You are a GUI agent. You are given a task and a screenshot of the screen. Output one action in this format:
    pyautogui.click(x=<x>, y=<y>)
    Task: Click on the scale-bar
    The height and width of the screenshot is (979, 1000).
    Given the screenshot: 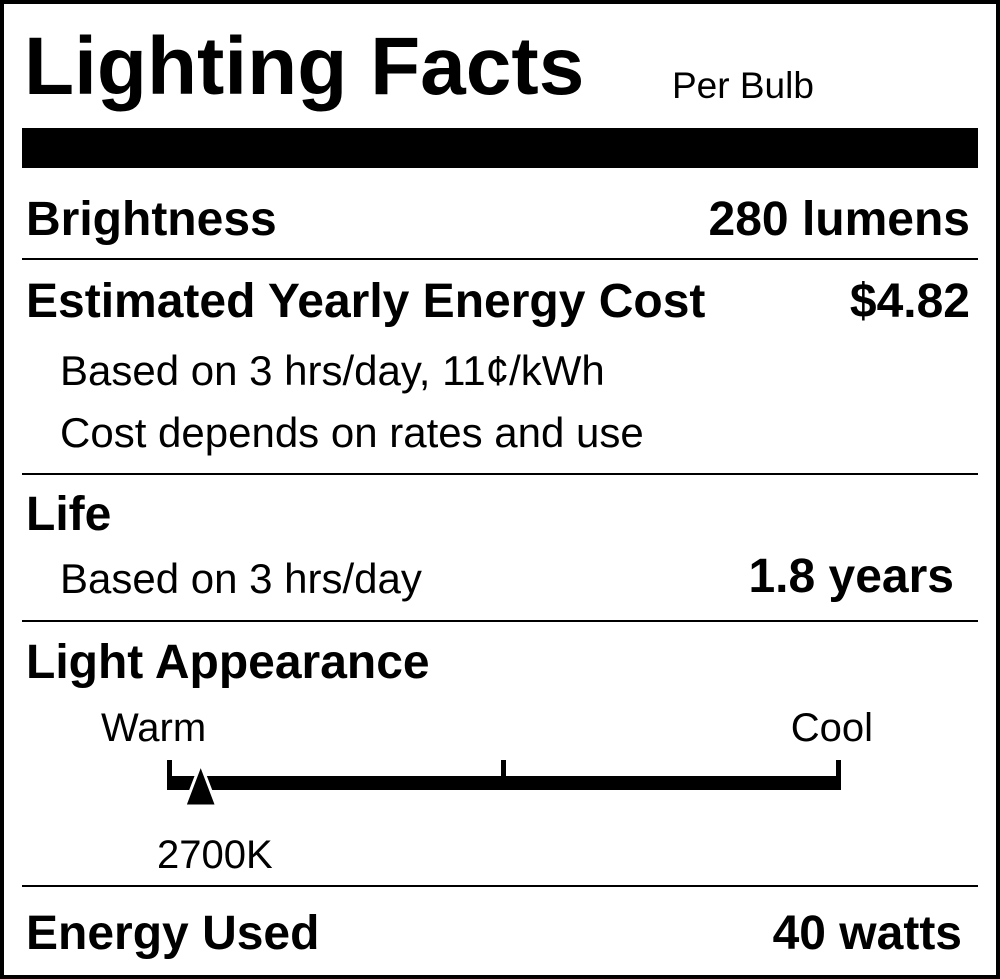 What is the action you would take?
    pyautogui.click(x=504, y=783)
    